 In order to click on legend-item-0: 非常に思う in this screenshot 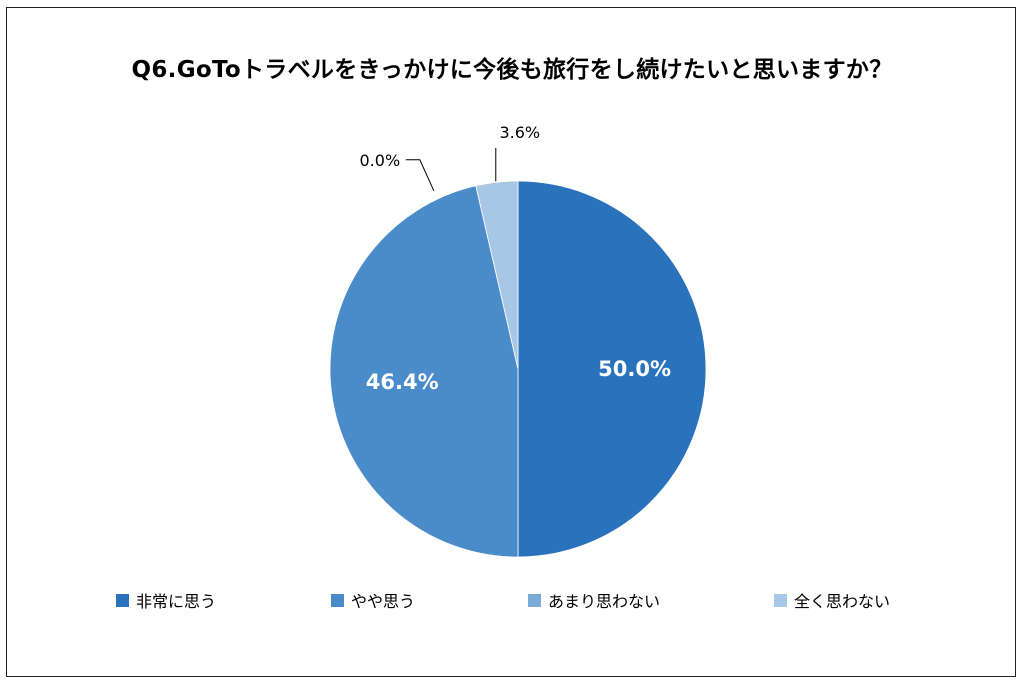, I will do `click(166, 600)`.